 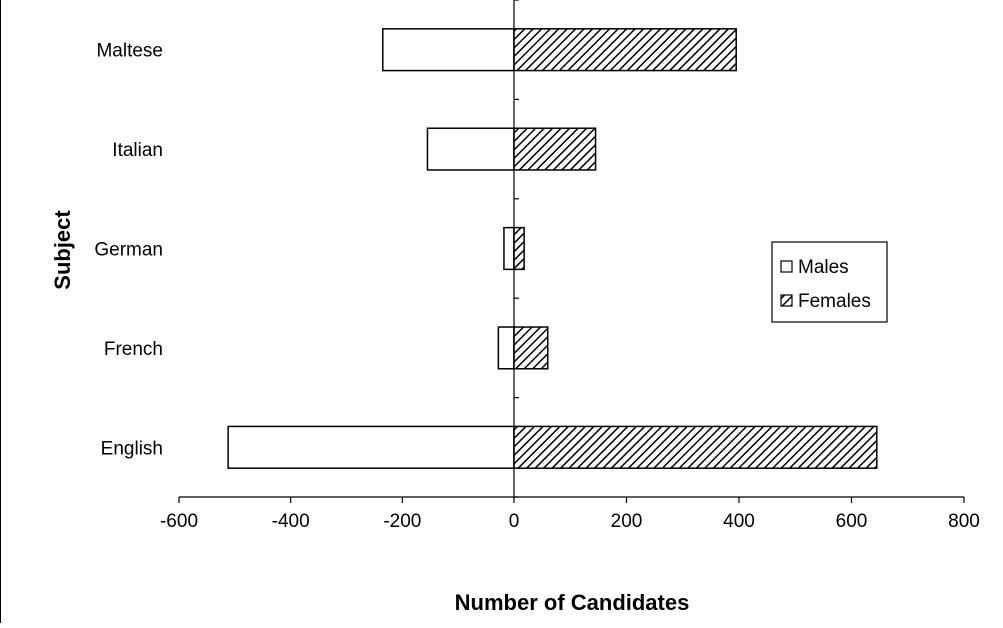 I want to click on x-tick-label: 800, so click(x=964, y=521).